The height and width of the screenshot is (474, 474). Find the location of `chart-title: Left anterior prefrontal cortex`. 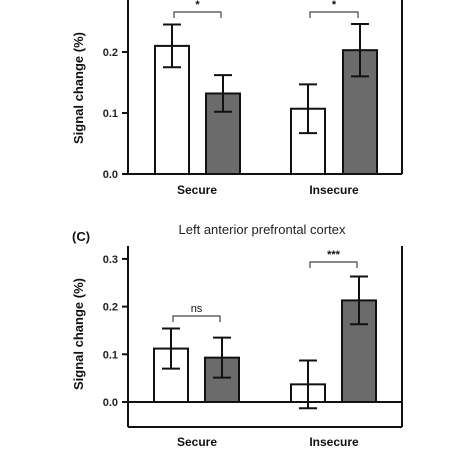

chart-title: Left anterior prefrontal cortex is located at coordinates (262, 229).